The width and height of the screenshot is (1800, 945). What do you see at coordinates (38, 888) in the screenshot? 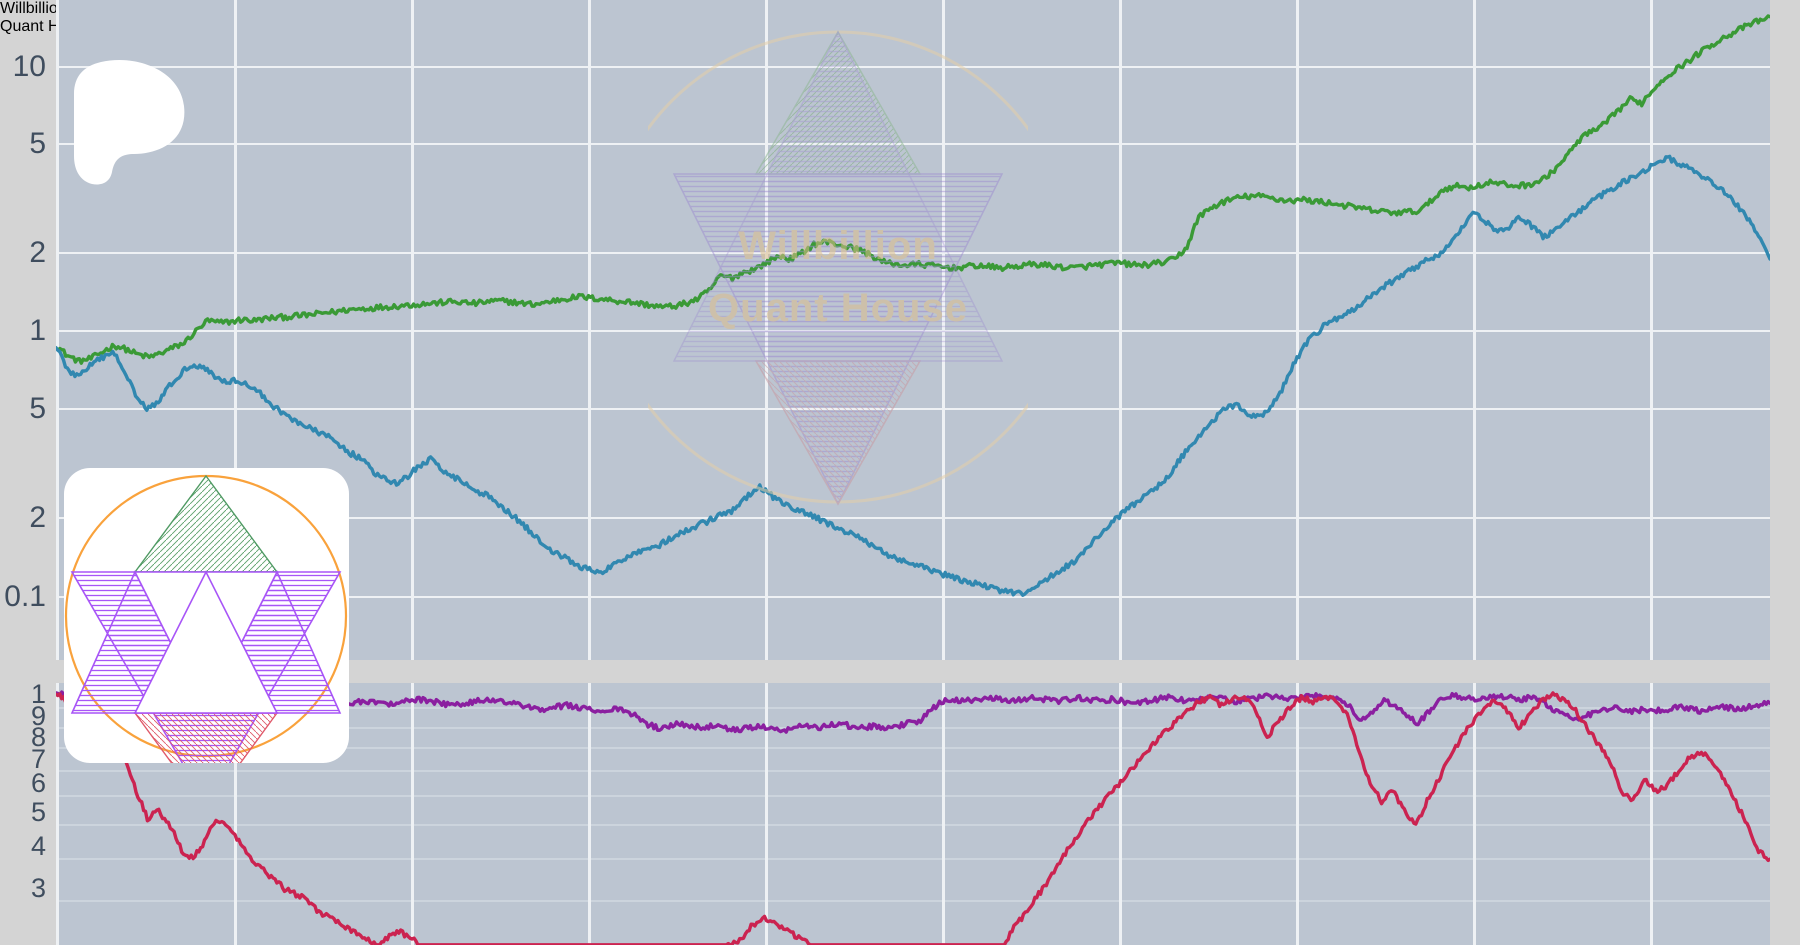
I see `ytick-sub-7: 3` at bounding box center [38, 888].